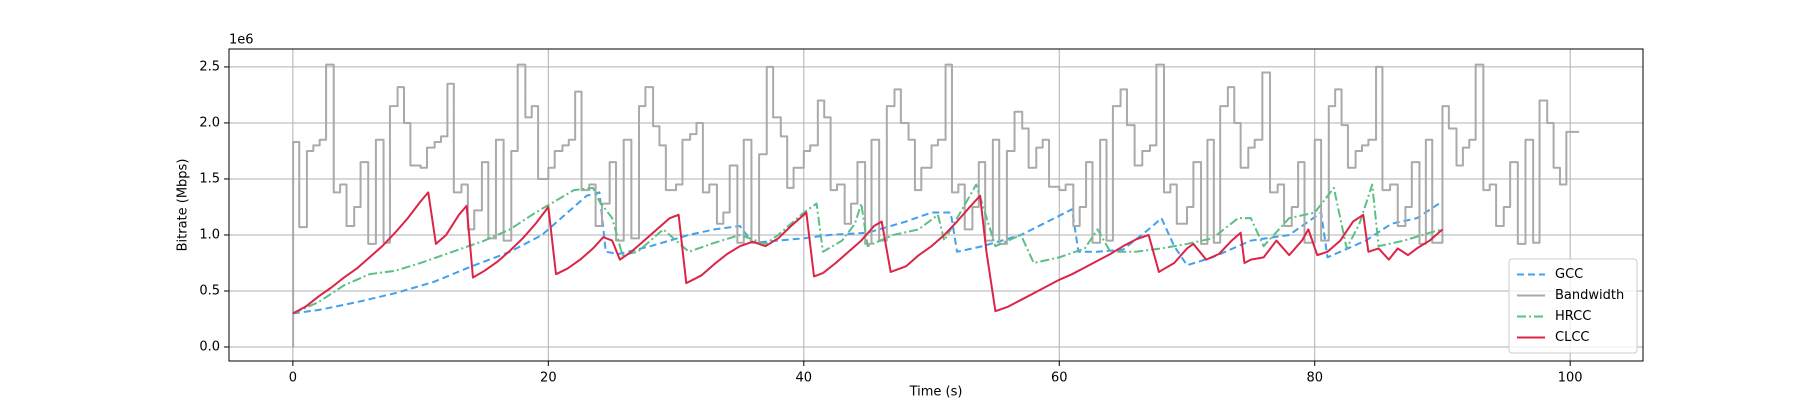 This screenshot has height=400, width=1800. Describe the element at coordinates (1572, 337) in the screenshot. I see `legend-label: CLCC` at that location.